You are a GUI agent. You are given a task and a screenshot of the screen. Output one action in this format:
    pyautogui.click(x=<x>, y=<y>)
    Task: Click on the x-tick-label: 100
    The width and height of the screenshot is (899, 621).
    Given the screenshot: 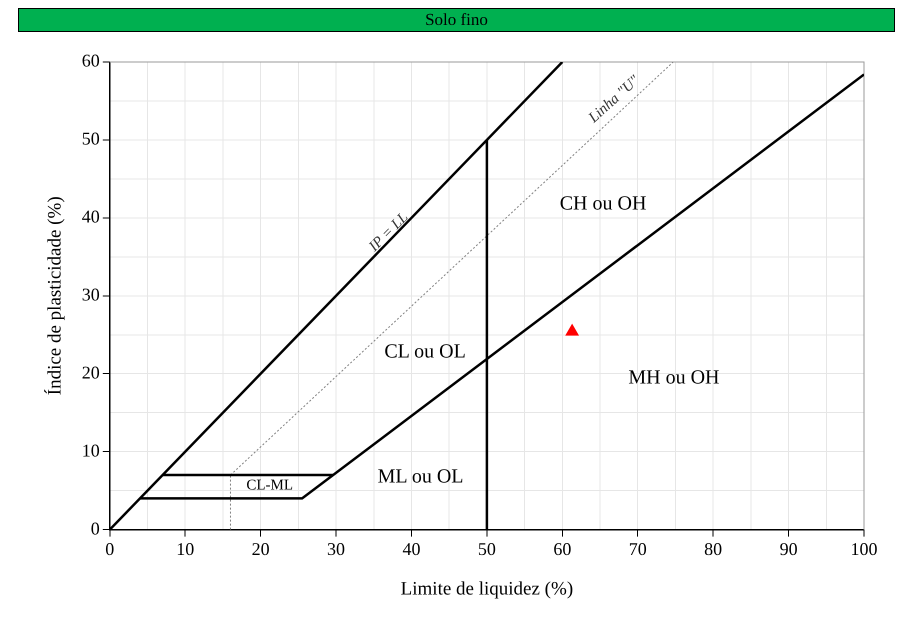 What is the action you would take?
    pyautogui.click(x=864, y=549)
    